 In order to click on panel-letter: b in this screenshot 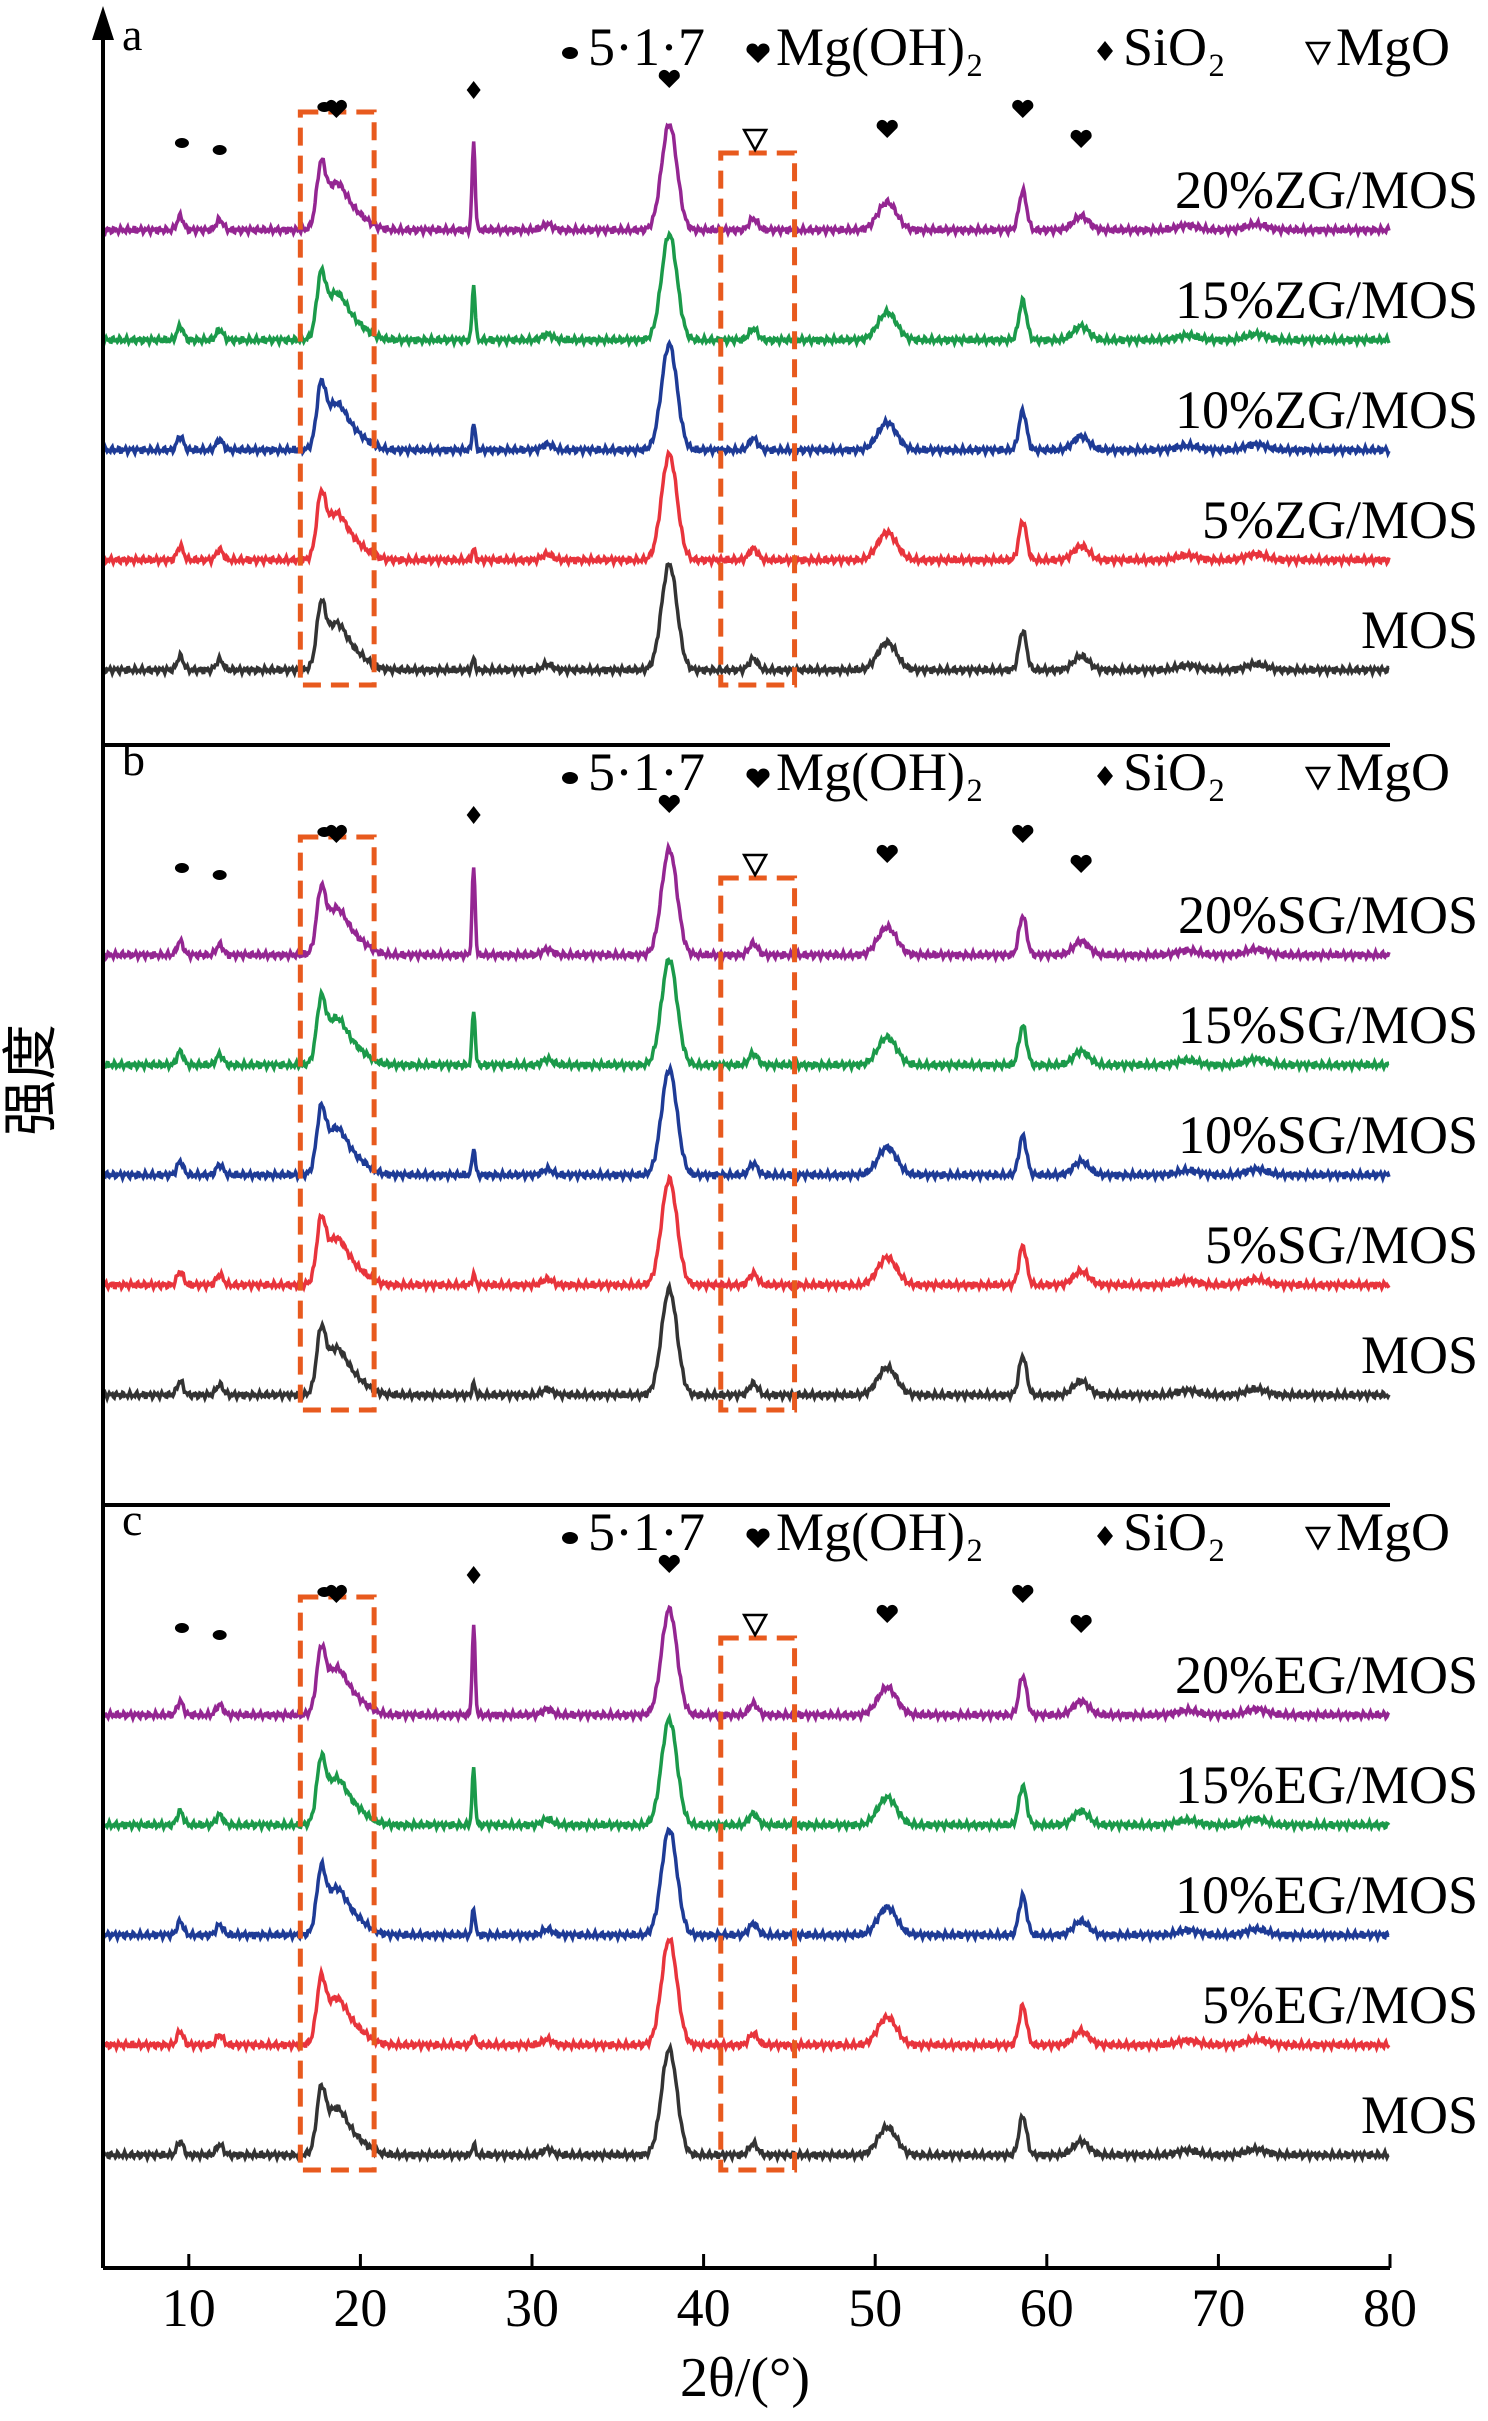, I will do `click(133, 759)`.